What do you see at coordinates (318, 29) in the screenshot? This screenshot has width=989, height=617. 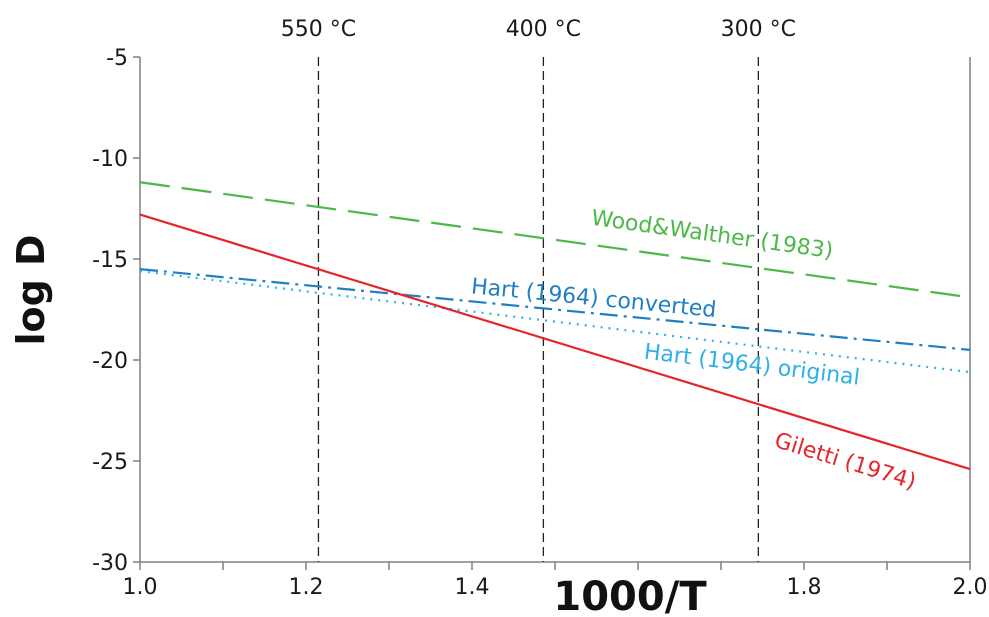 I see `temperature-marker-label: 550 °C` at bounding box center [318, 29].